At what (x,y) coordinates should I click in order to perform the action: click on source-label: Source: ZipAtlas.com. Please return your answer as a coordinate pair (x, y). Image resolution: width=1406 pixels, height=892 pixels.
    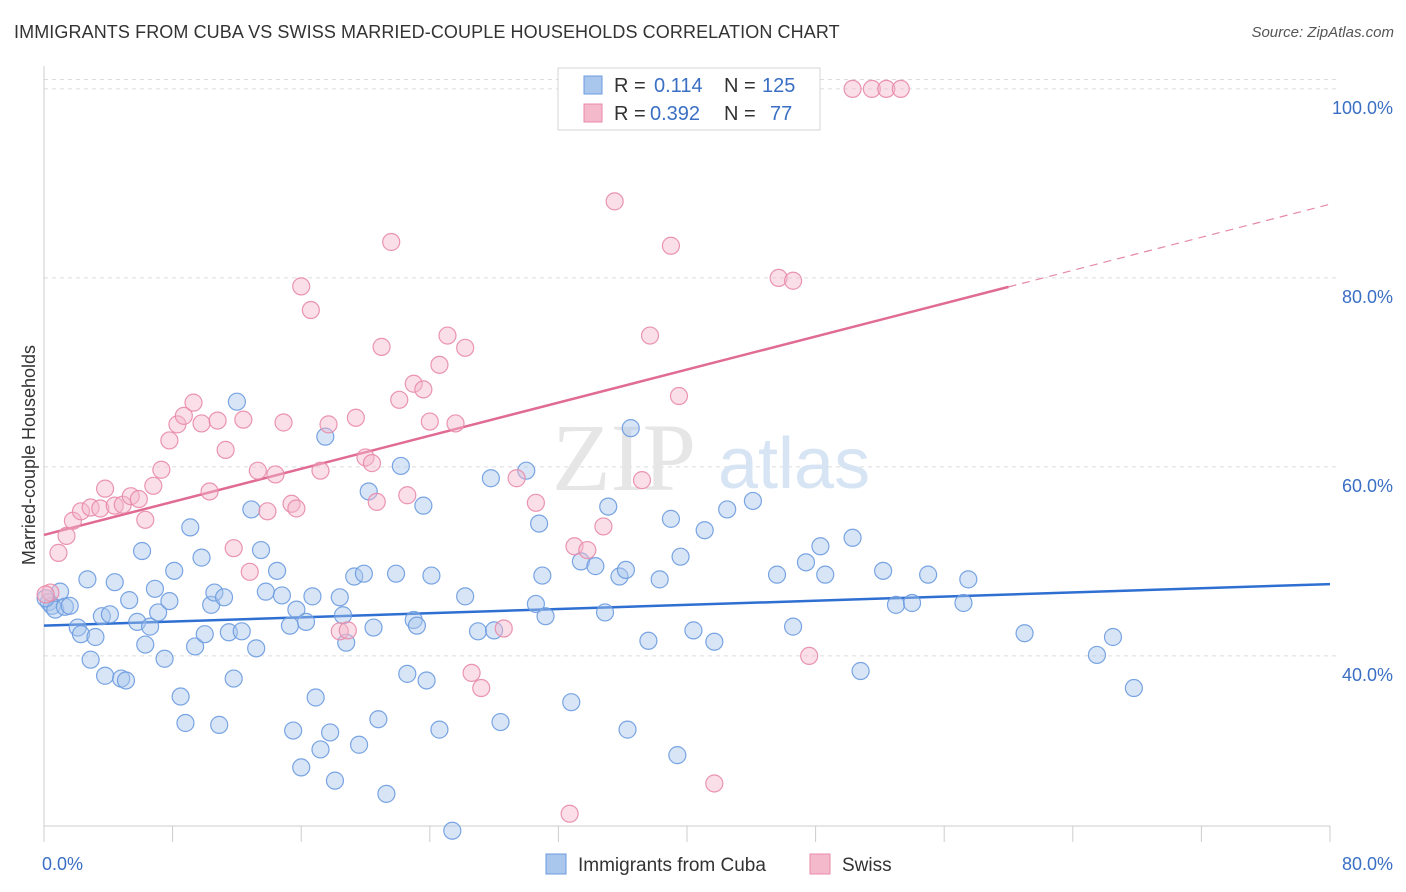
    Looking at the image, I should click on (1322, 32).